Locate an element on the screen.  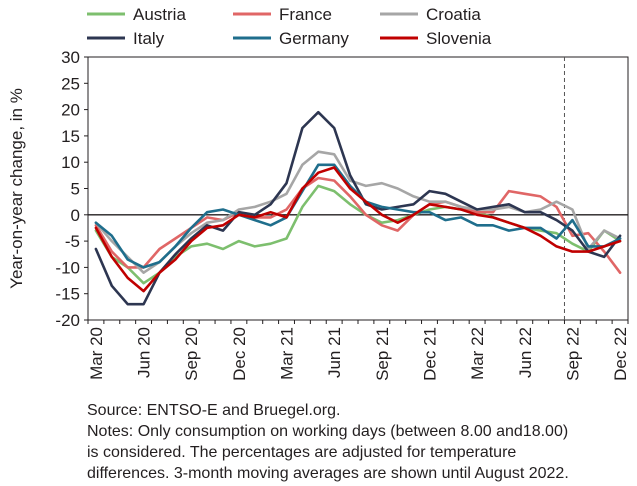
x-tick-label: Dec 20 is located at coordinates (239, 354).